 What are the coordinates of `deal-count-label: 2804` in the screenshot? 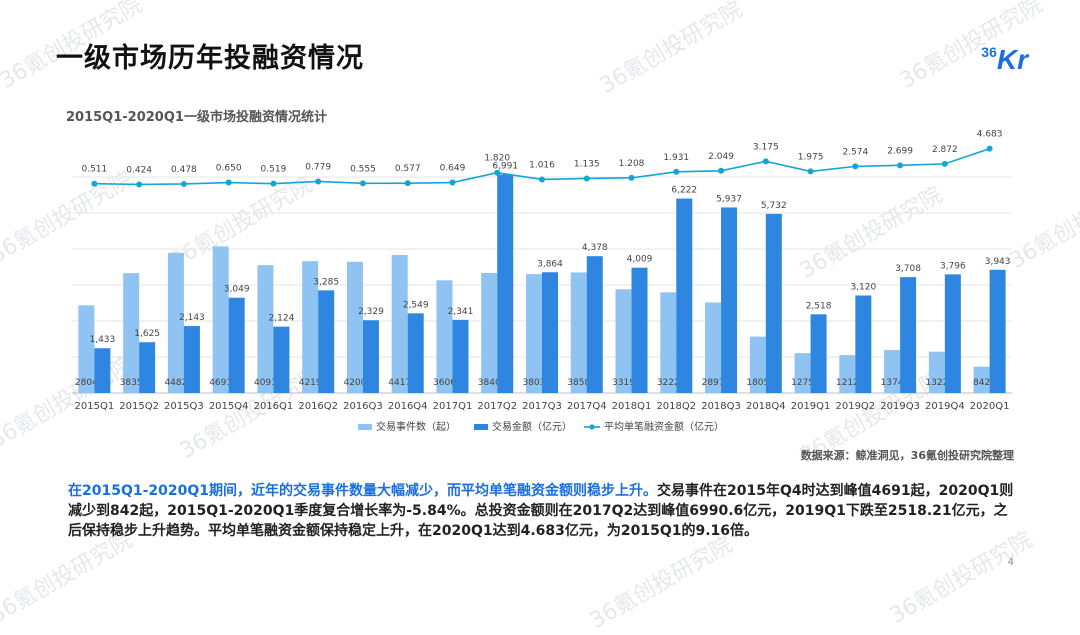 It's located at (86, 383).